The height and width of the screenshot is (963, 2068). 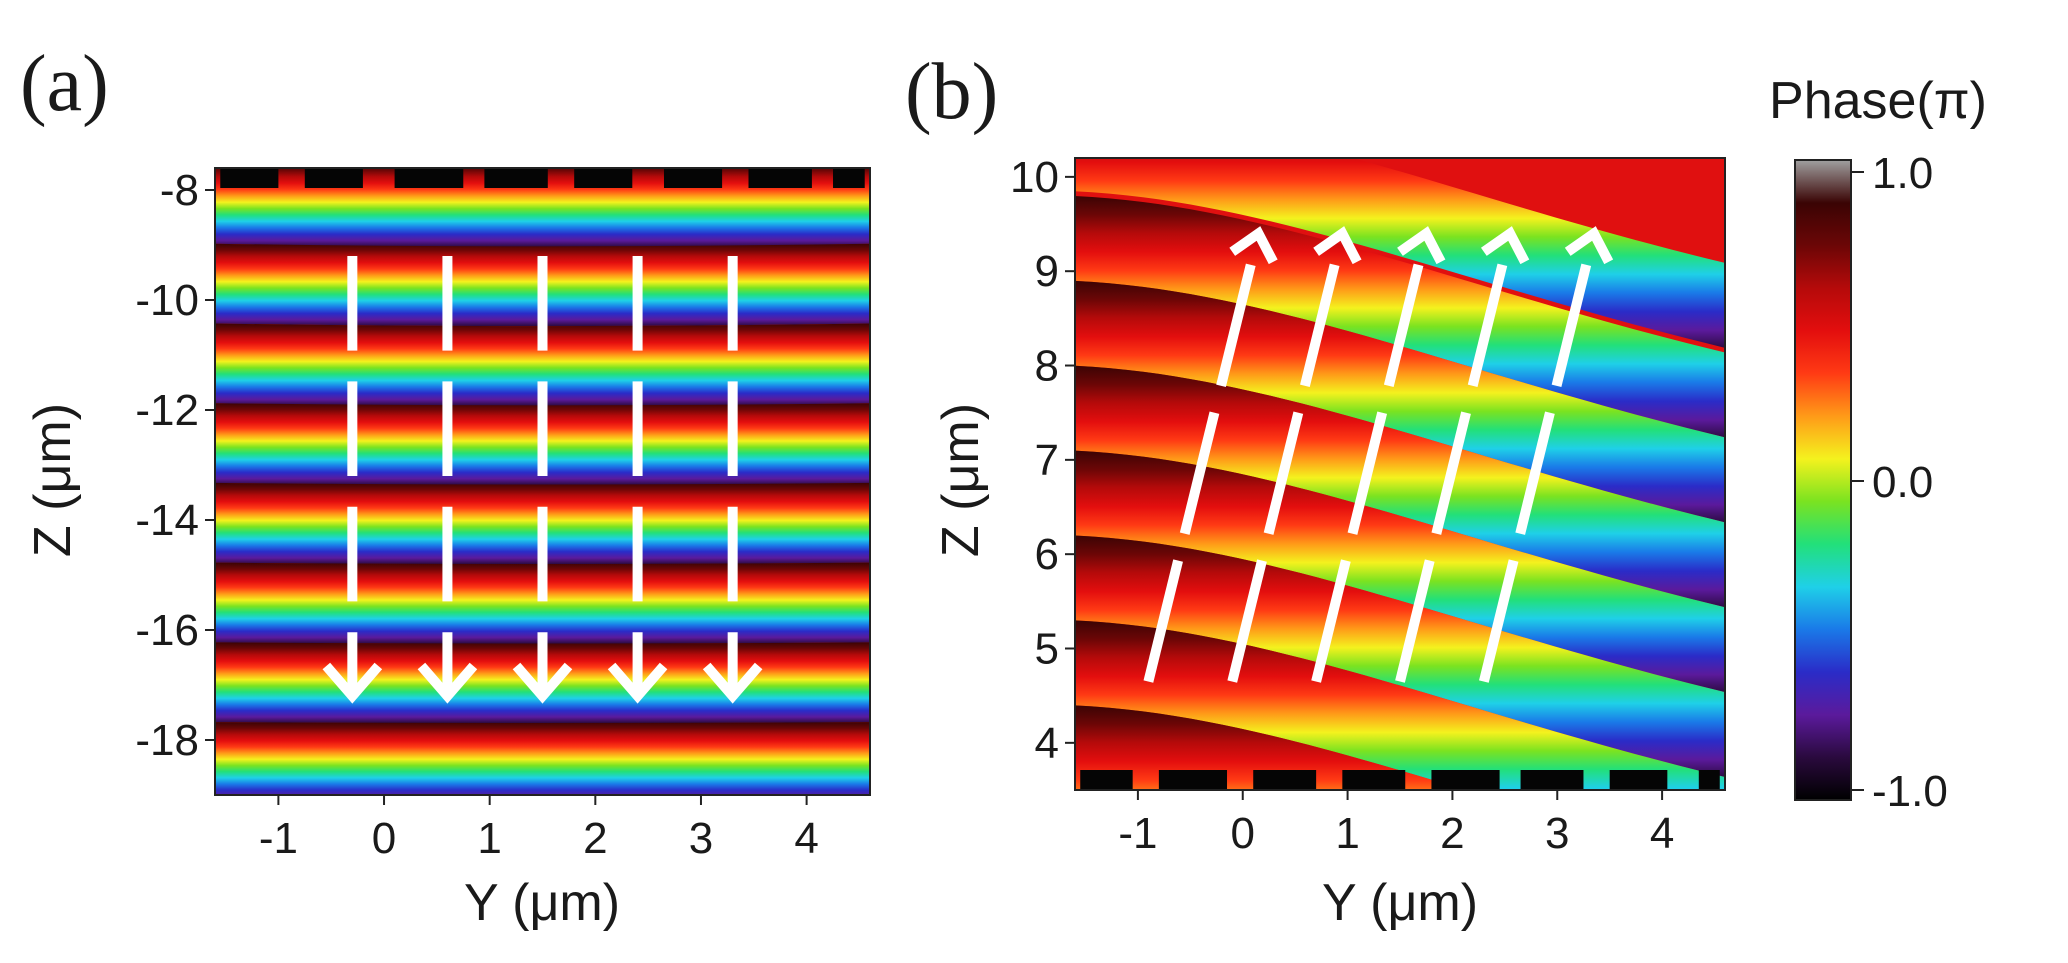 I want to click on panel-a-metasurface, so click(x=542, y=178).